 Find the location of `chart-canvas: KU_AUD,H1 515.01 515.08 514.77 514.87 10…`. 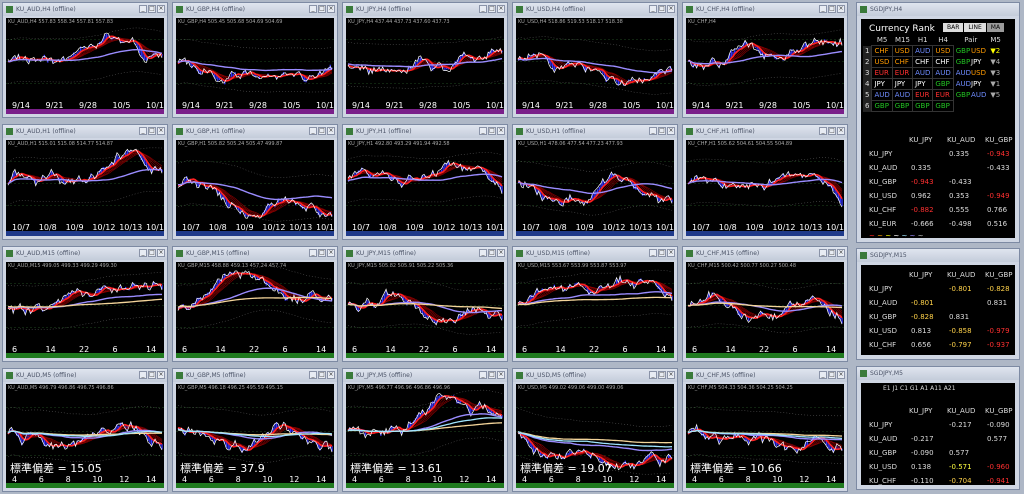

chart-canvas: KU_AUD,H1 515.01 515.08 514.77 514.87 10… is located at coordinates (85, 188).